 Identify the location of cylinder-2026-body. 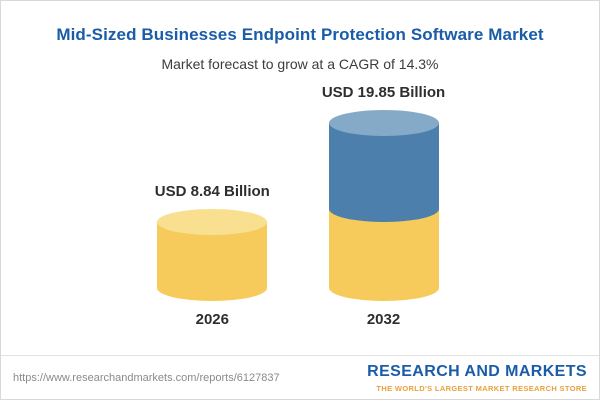
(212, 261).